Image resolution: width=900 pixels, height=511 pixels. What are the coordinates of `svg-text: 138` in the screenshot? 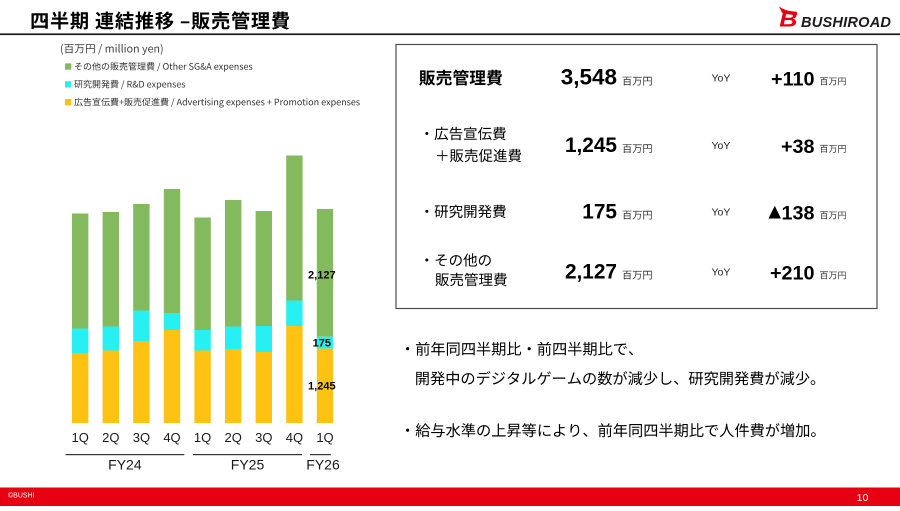 It's located at (797, 214).